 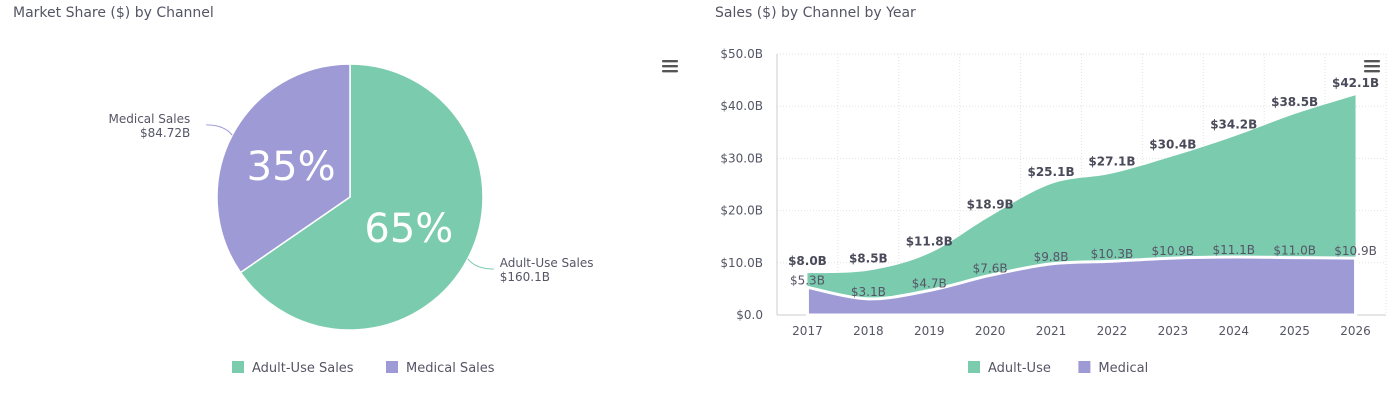 I want to click on medical-data-label: $11.1B, so click(x=1233, y=250).